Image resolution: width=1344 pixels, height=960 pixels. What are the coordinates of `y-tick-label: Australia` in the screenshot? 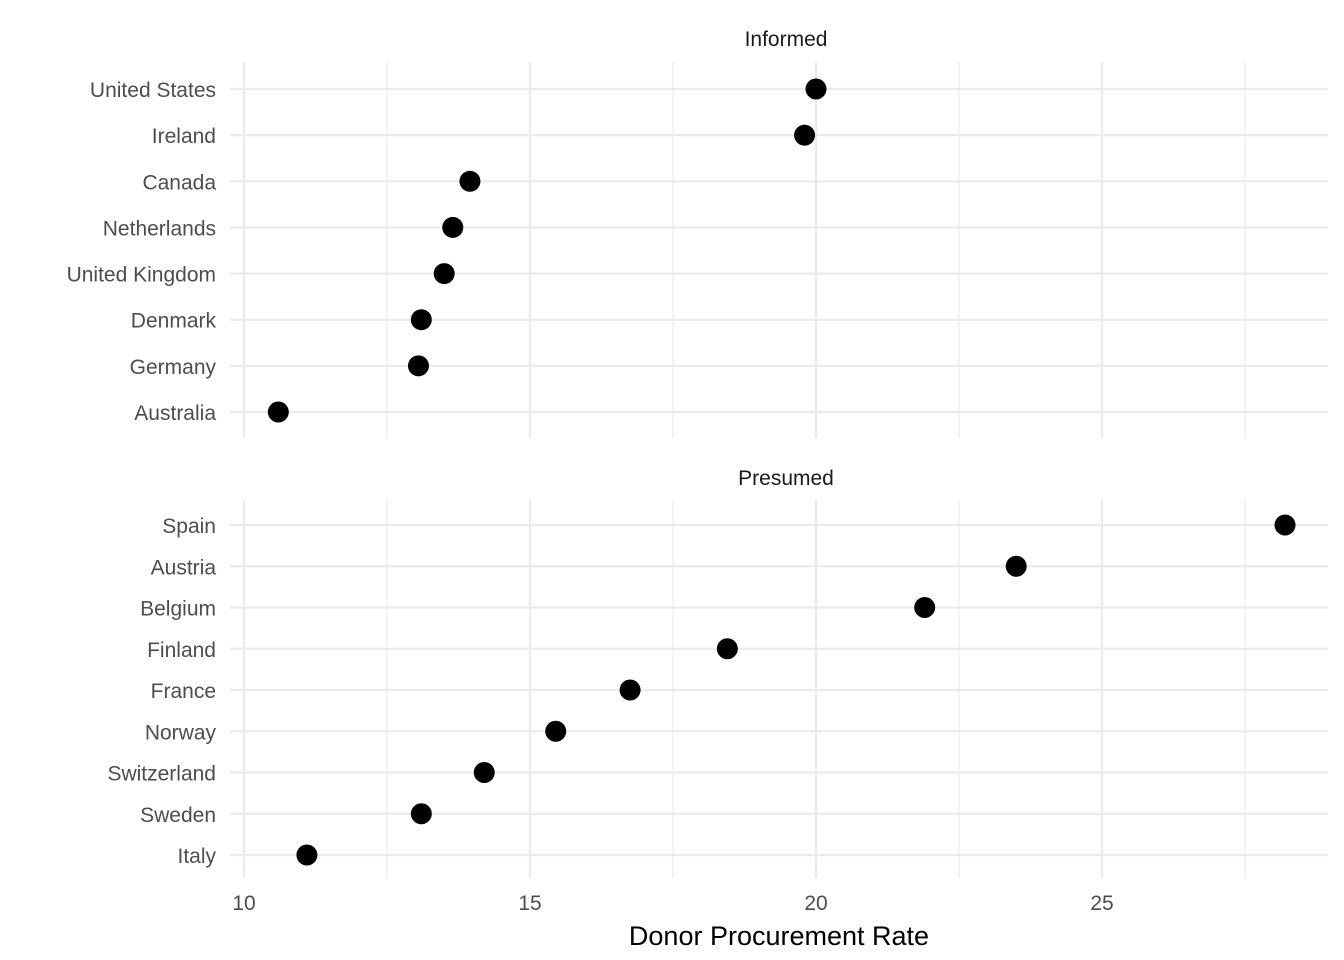 It's located at (175, 413).